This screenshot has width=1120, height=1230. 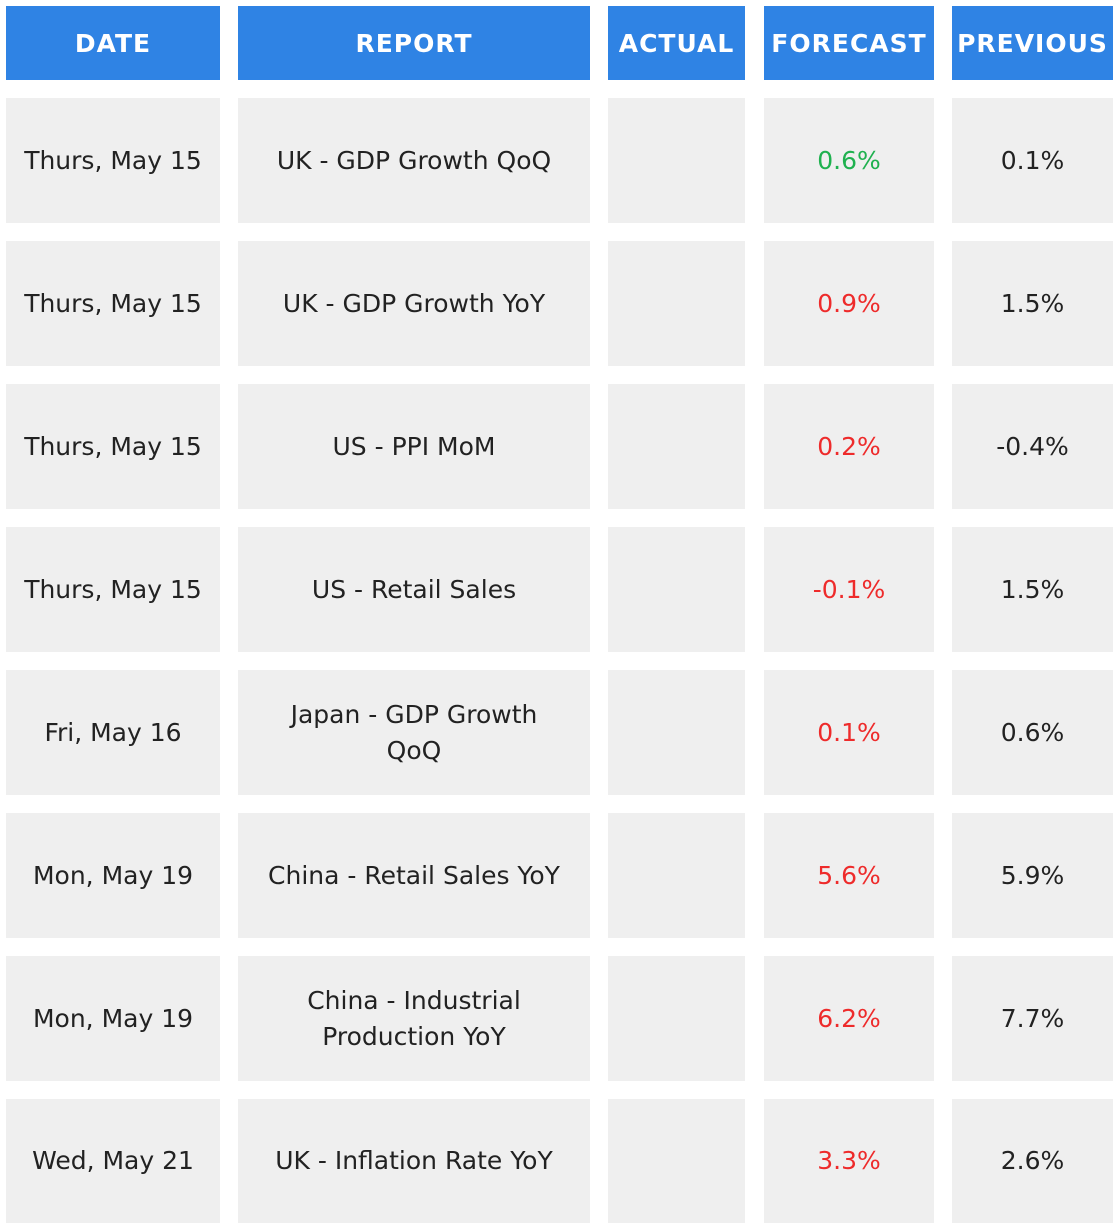 I want to click on cell-report: UK - GDP Growth QoQ, so click(x=414, y=160).